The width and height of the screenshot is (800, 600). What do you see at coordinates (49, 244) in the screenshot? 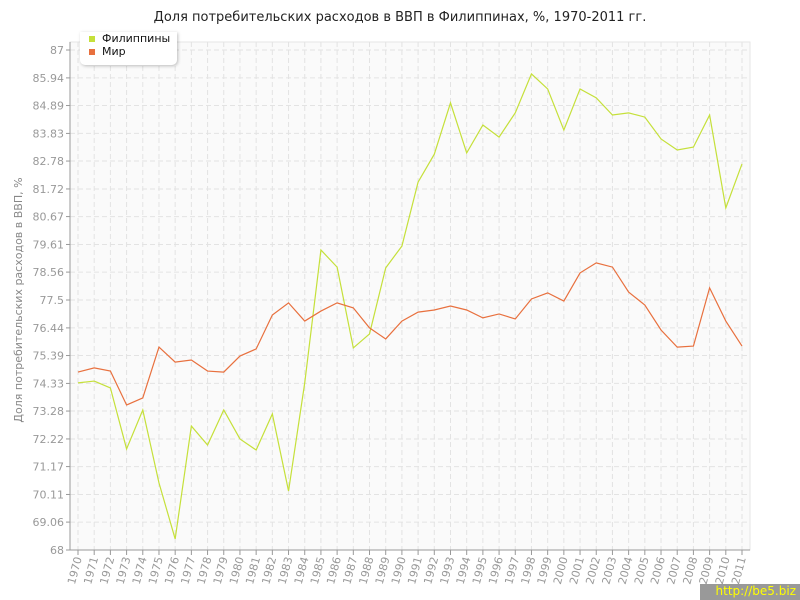
I see `y-tick-label: 79.61` at bounding box center [49, 244].